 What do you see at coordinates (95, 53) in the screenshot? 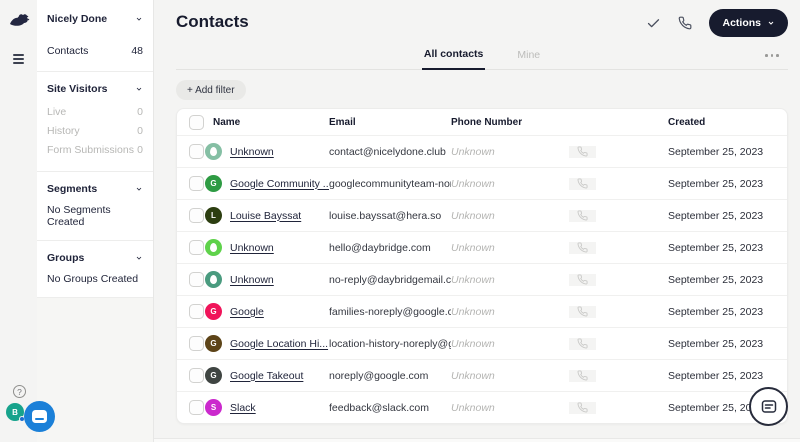
I see `sidebar-item-contacts: Contacts 48` at bounding box center [95, 53].